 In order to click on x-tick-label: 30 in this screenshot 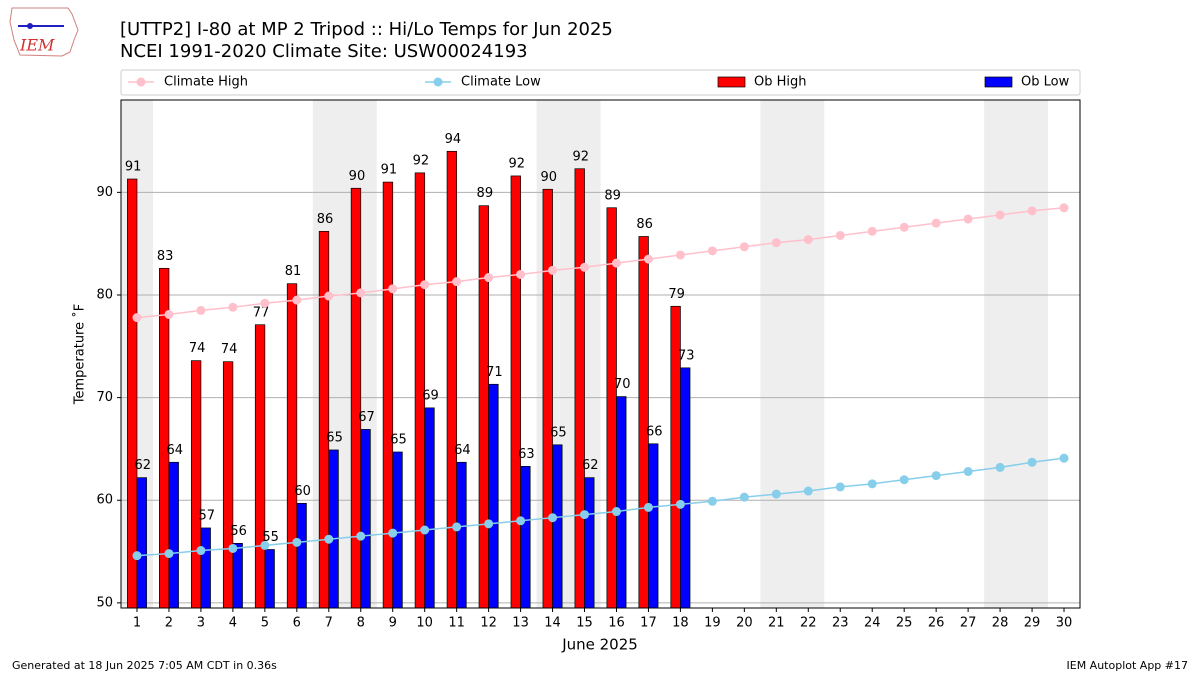, I will do `click(1064, 623)`.